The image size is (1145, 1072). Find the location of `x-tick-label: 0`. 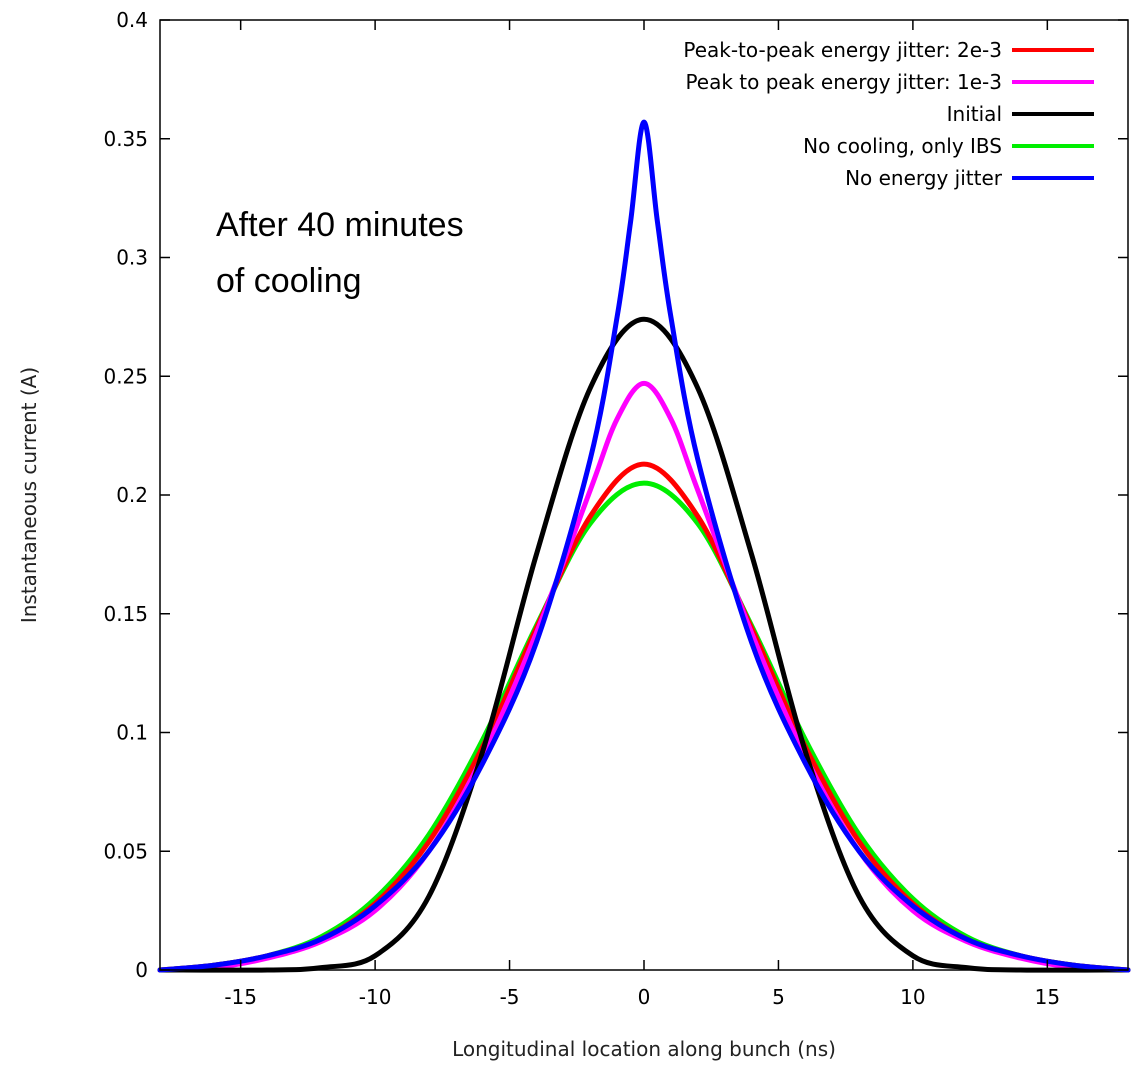

x-tick-label: 0 is located at coordinates (644, 997).